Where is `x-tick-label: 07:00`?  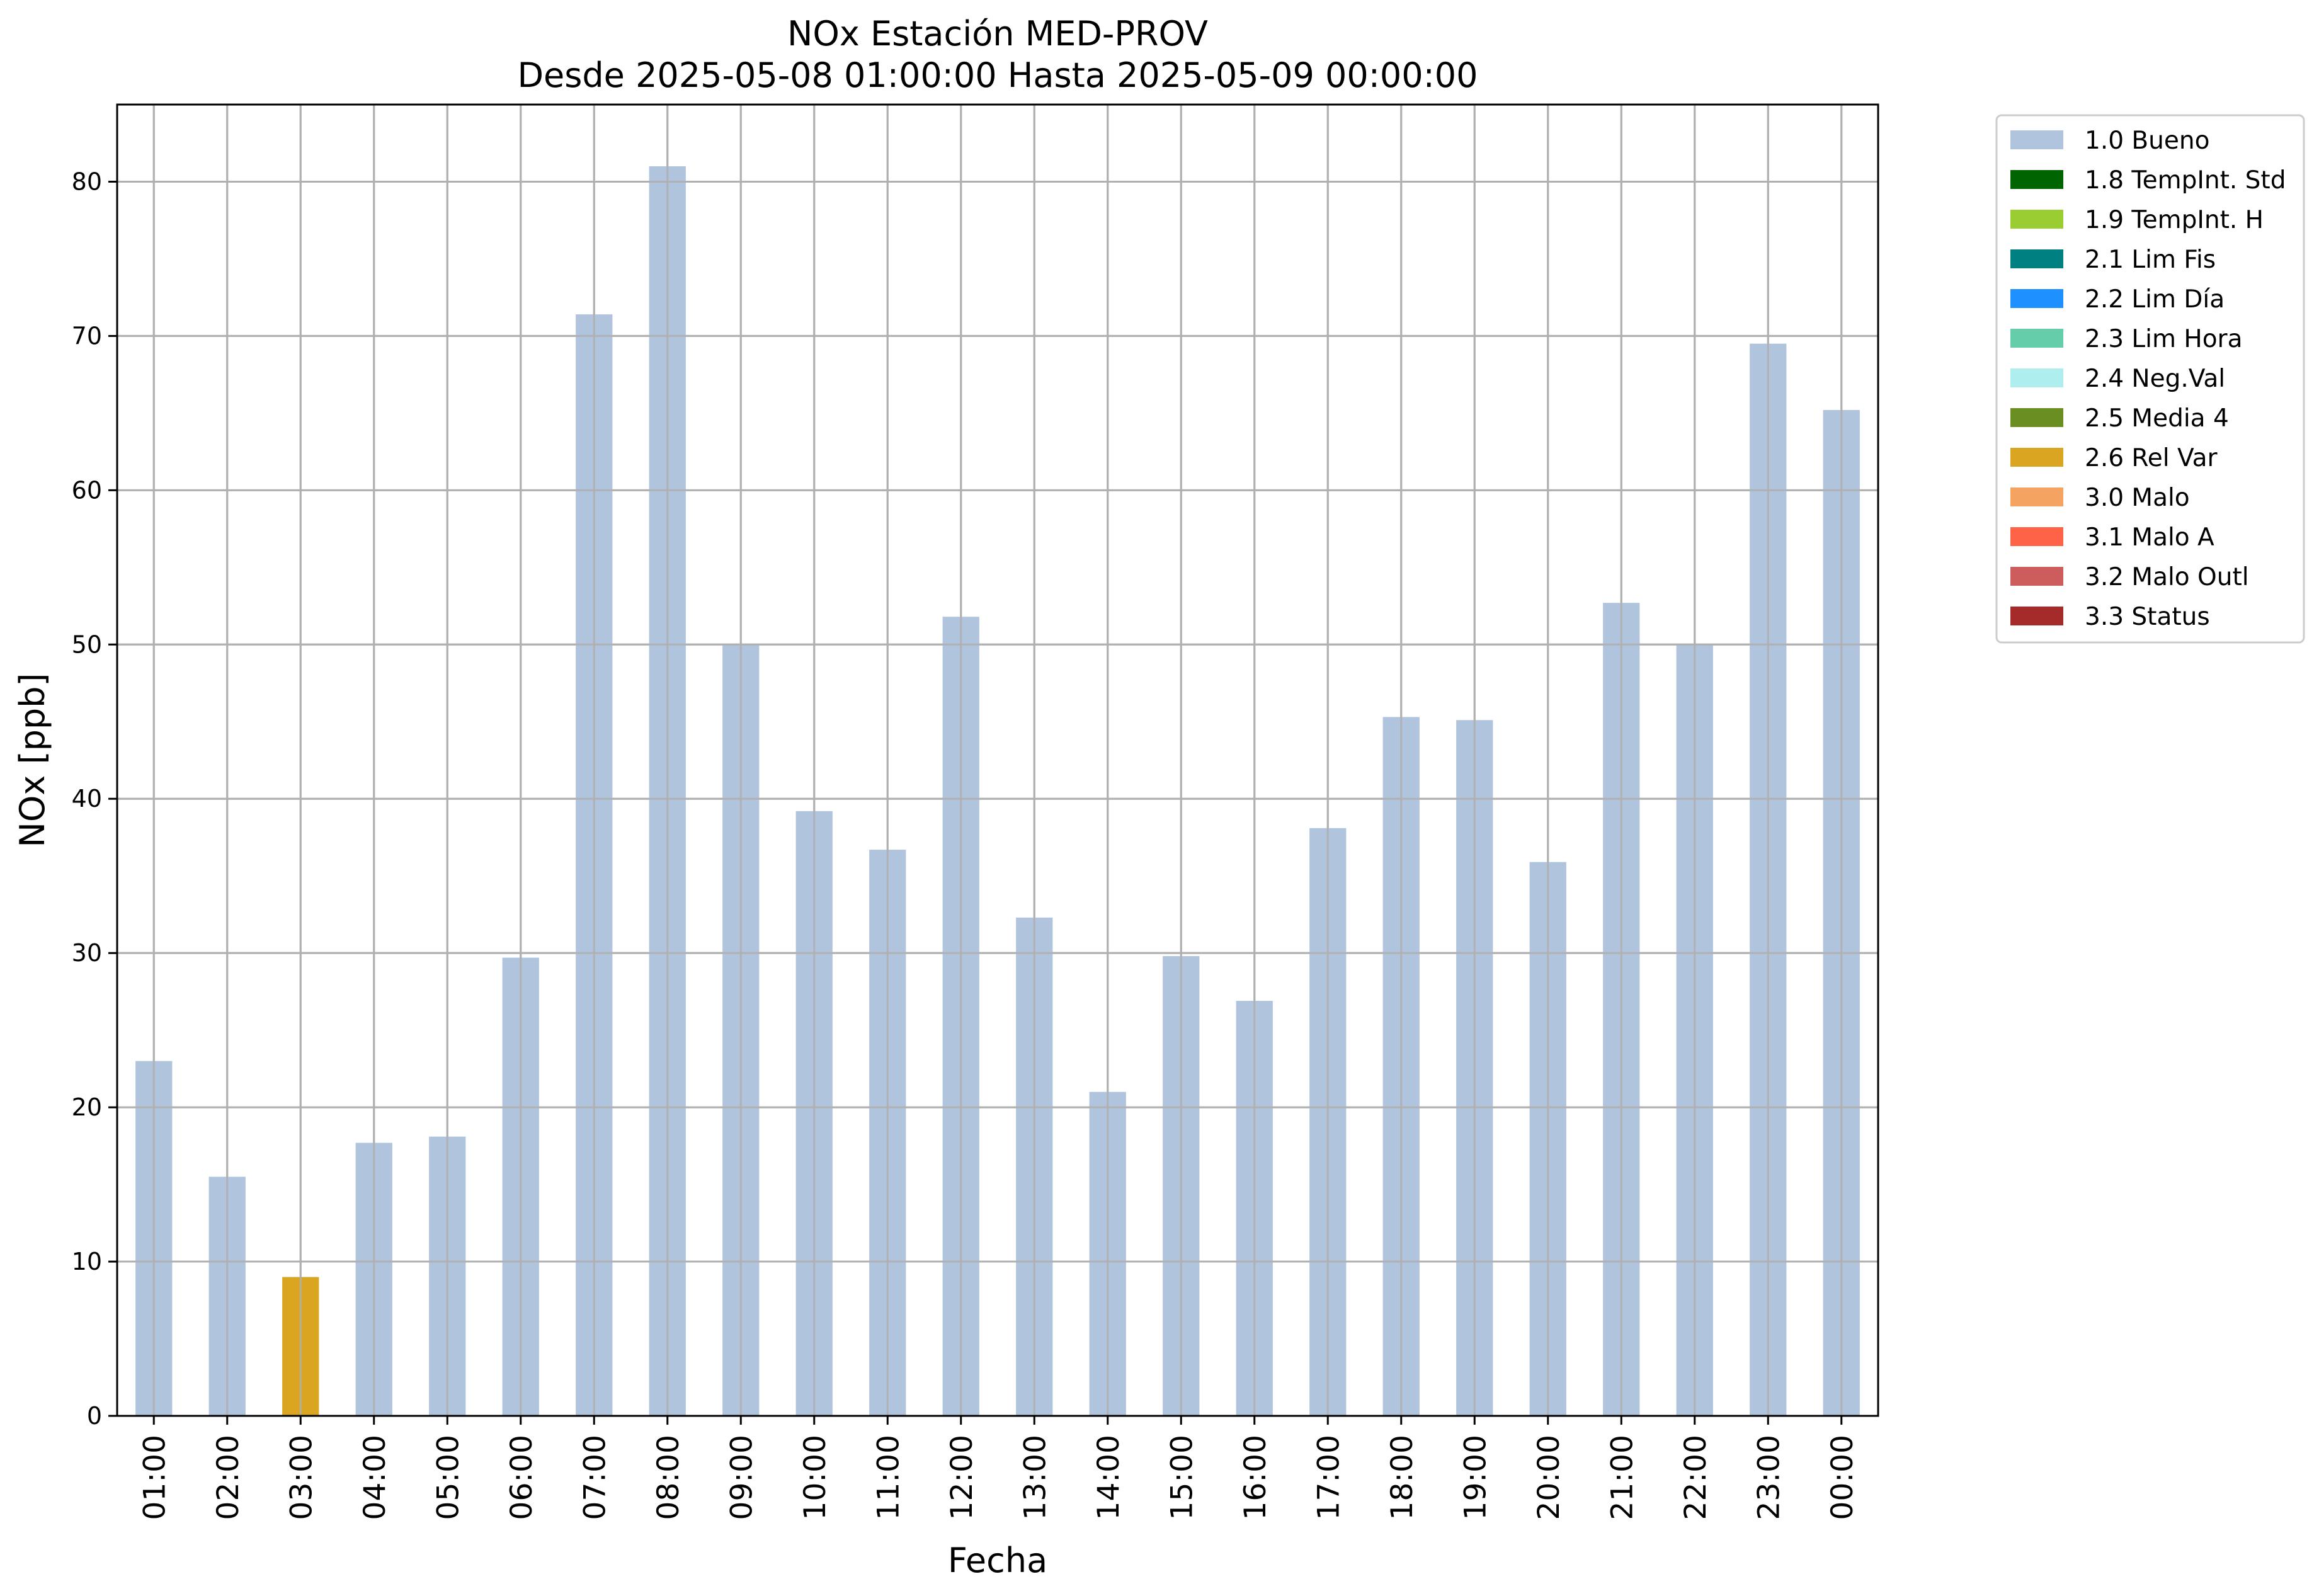
x-tick-label: 07:00 is located at coordinates (595, 1477).